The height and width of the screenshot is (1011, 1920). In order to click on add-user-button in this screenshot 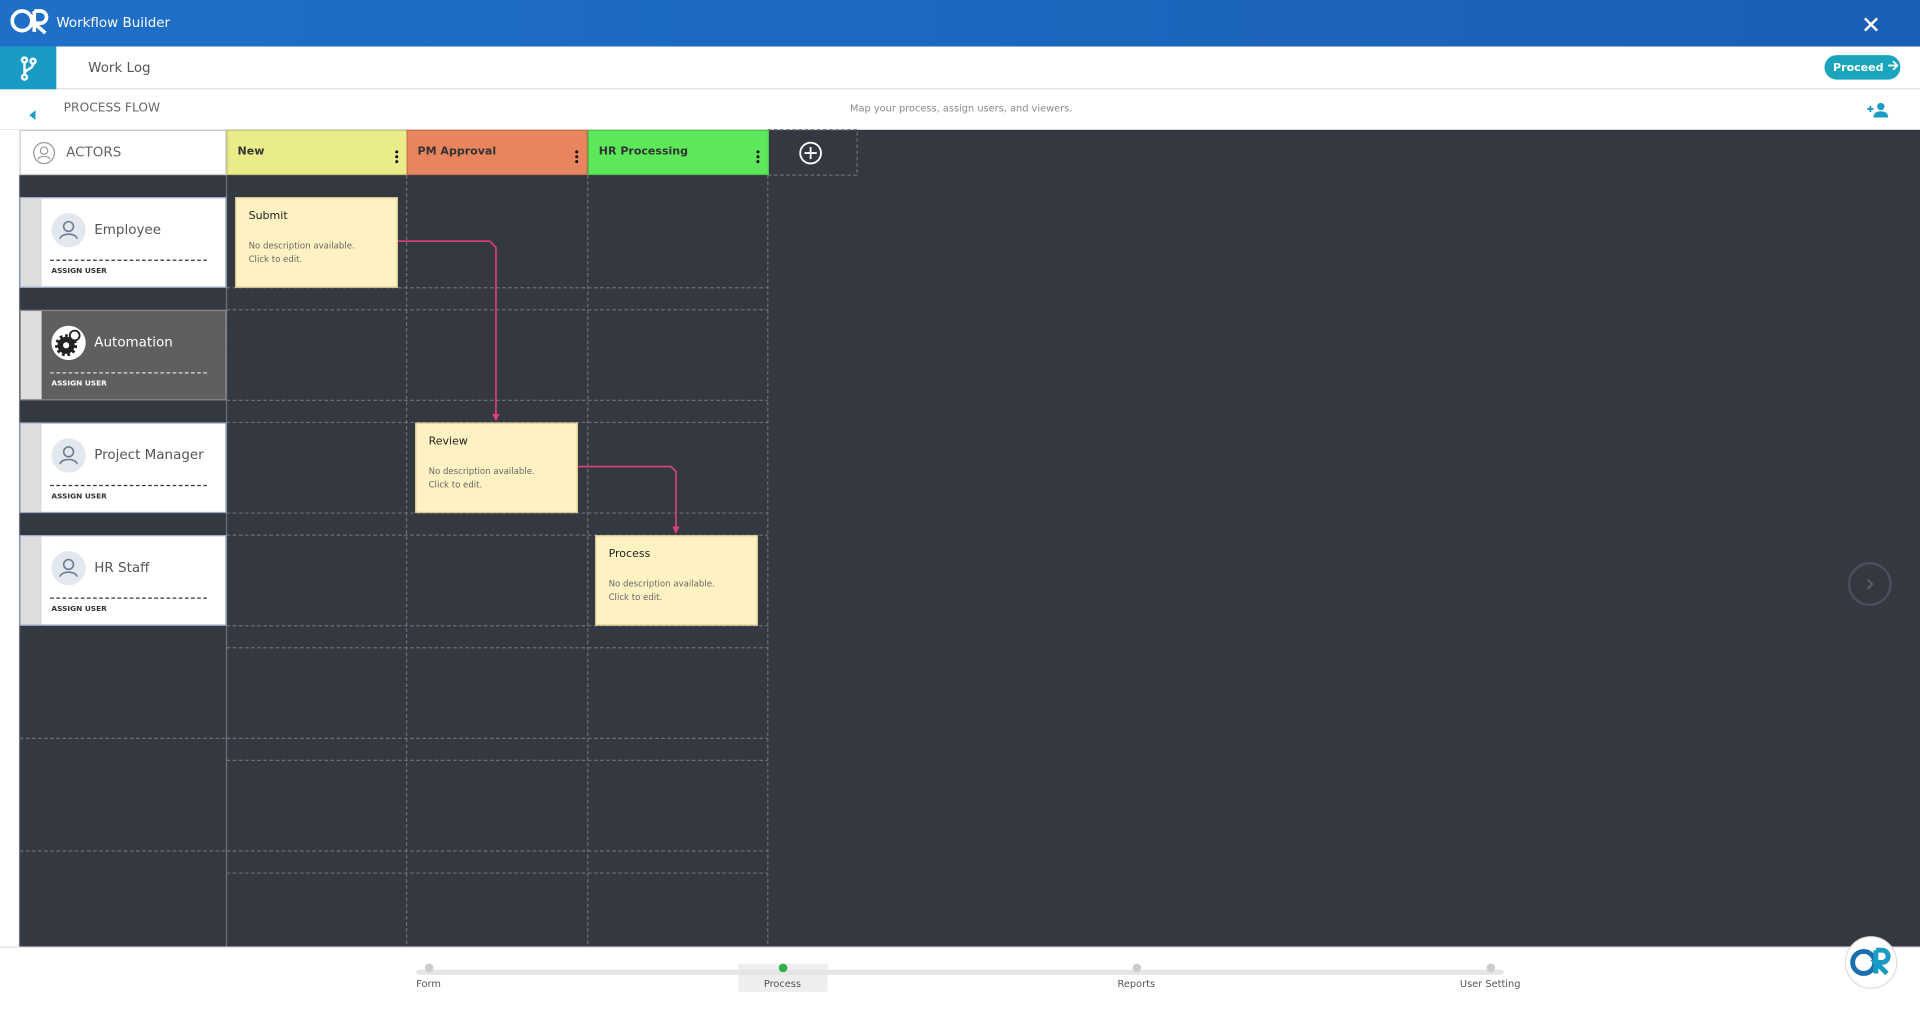, I will do `click(1878, 109)`.